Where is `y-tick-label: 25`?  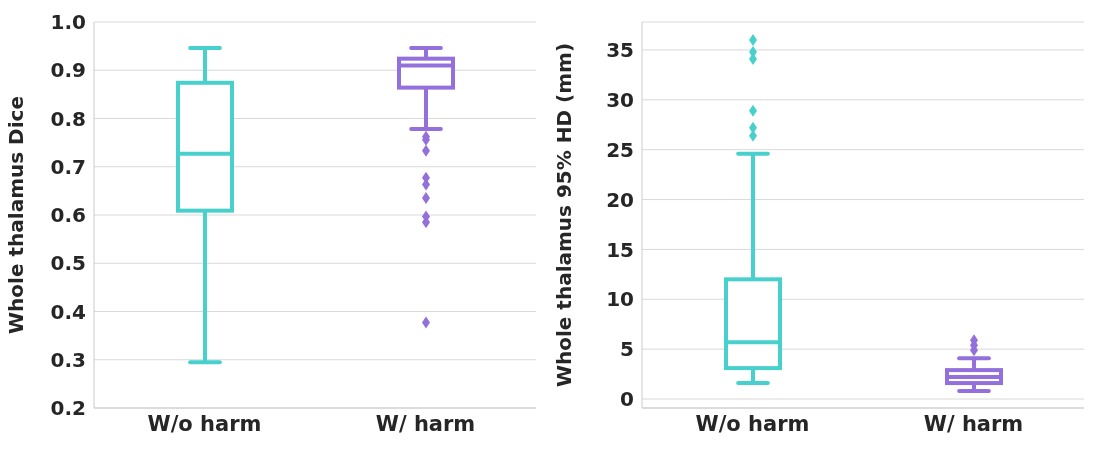
y-tick-label: 25 is located at coordinates (620, 149).